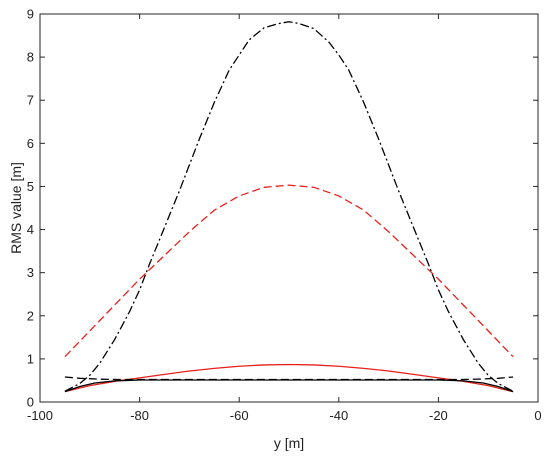 The image size is (550, 460). Describe the element at coordinates (30, 14) in the screenshot. I see `y-tick-label: 9` at that location.